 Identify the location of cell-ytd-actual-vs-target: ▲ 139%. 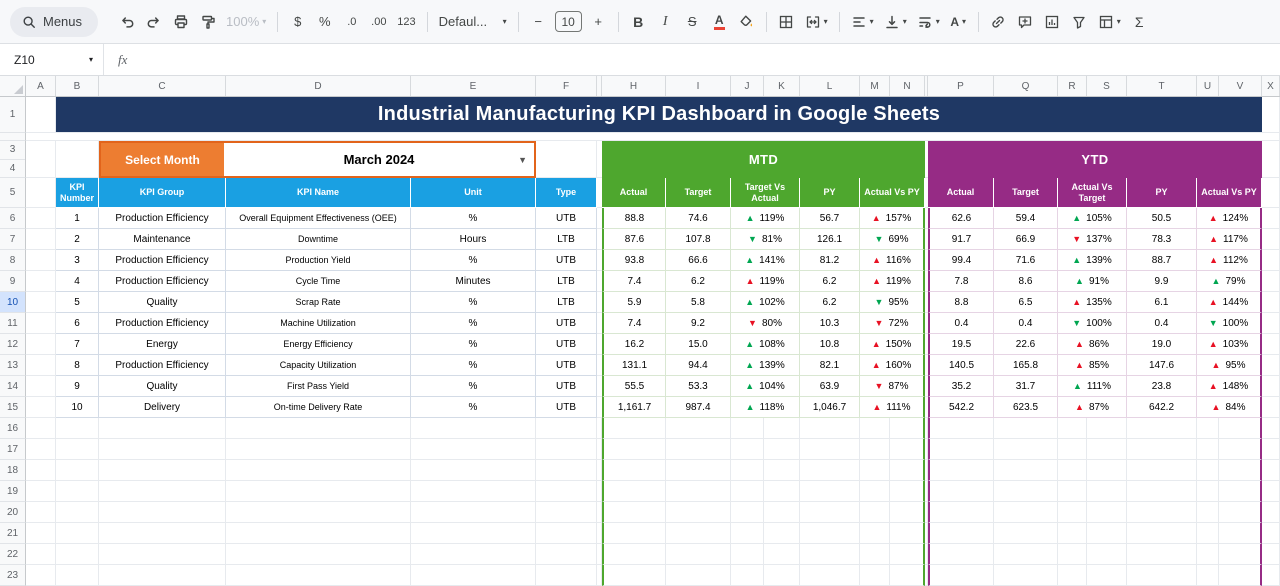
(1092, 260).